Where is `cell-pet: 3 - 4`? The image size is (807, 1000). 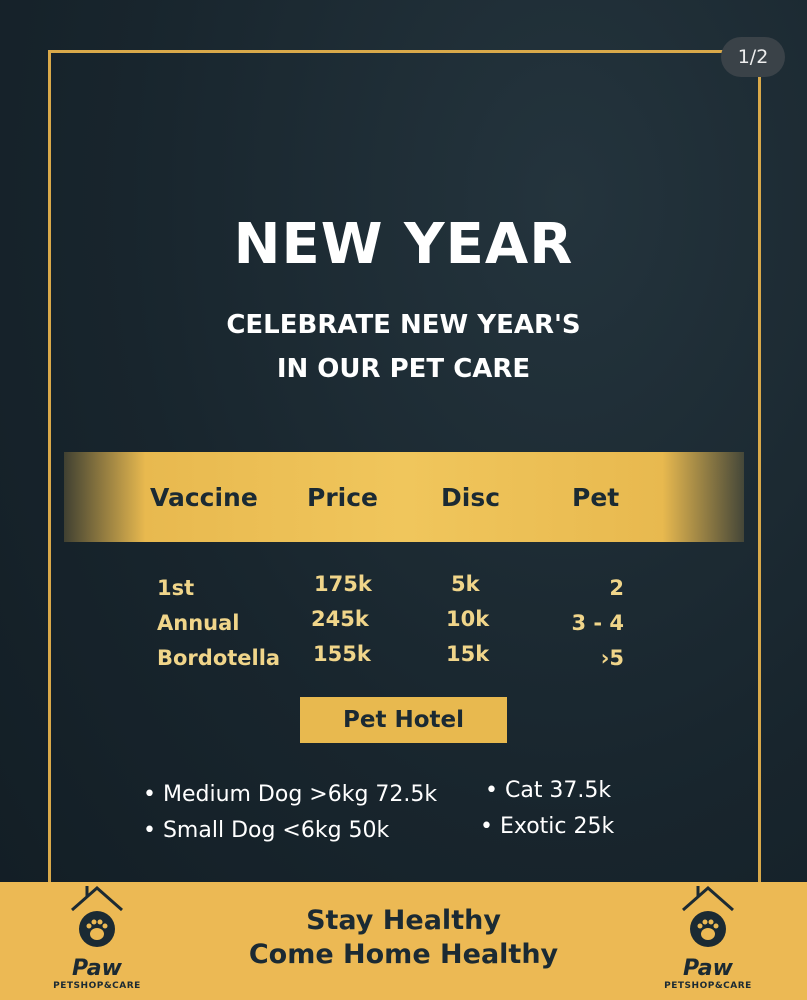
cell-pet: 3 - 4 is located at coordinates (597, 623).